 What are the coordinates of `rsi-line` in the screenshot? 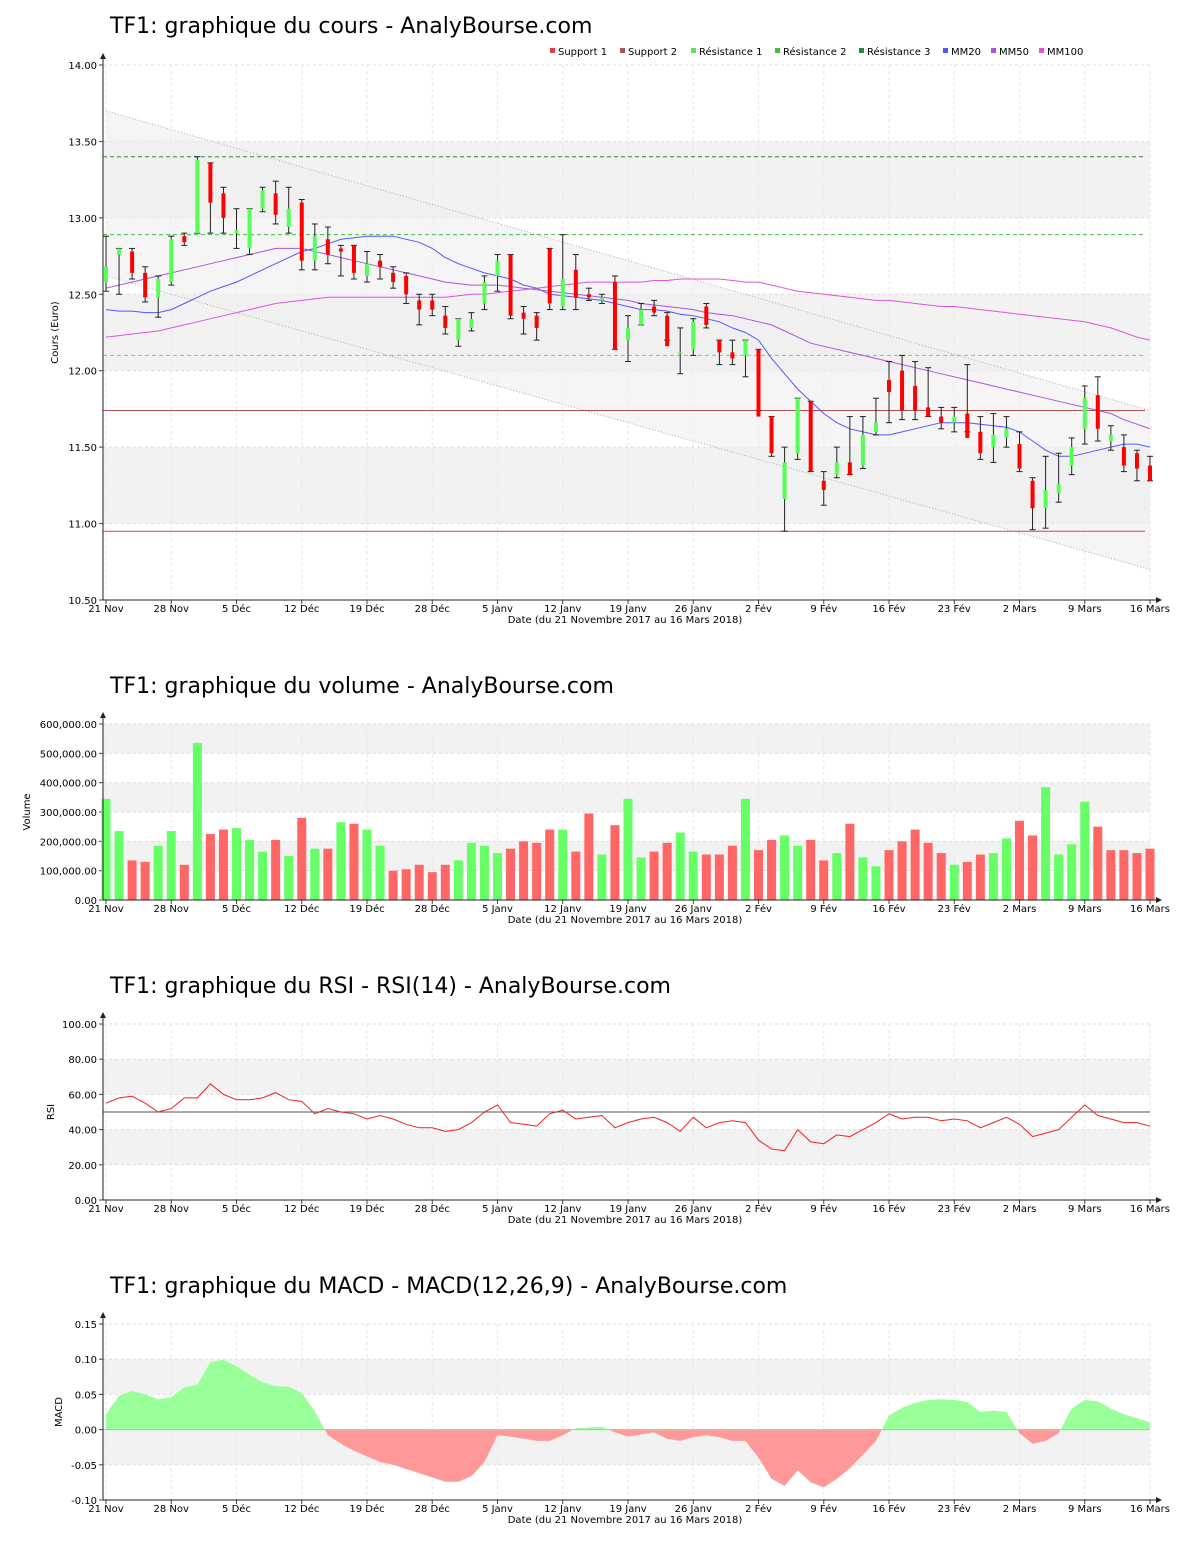 It's located at (628, 1117).